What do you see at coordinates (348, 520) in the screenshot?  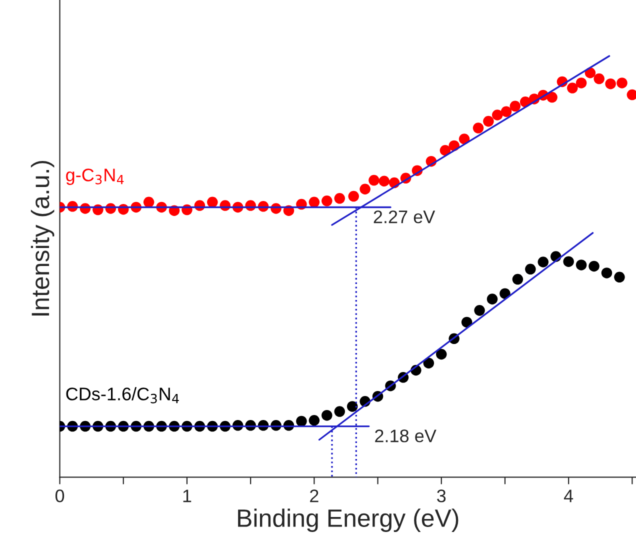 I see `x-axis-title: Binding Energy (eV)` at bounding box center [348, 520].